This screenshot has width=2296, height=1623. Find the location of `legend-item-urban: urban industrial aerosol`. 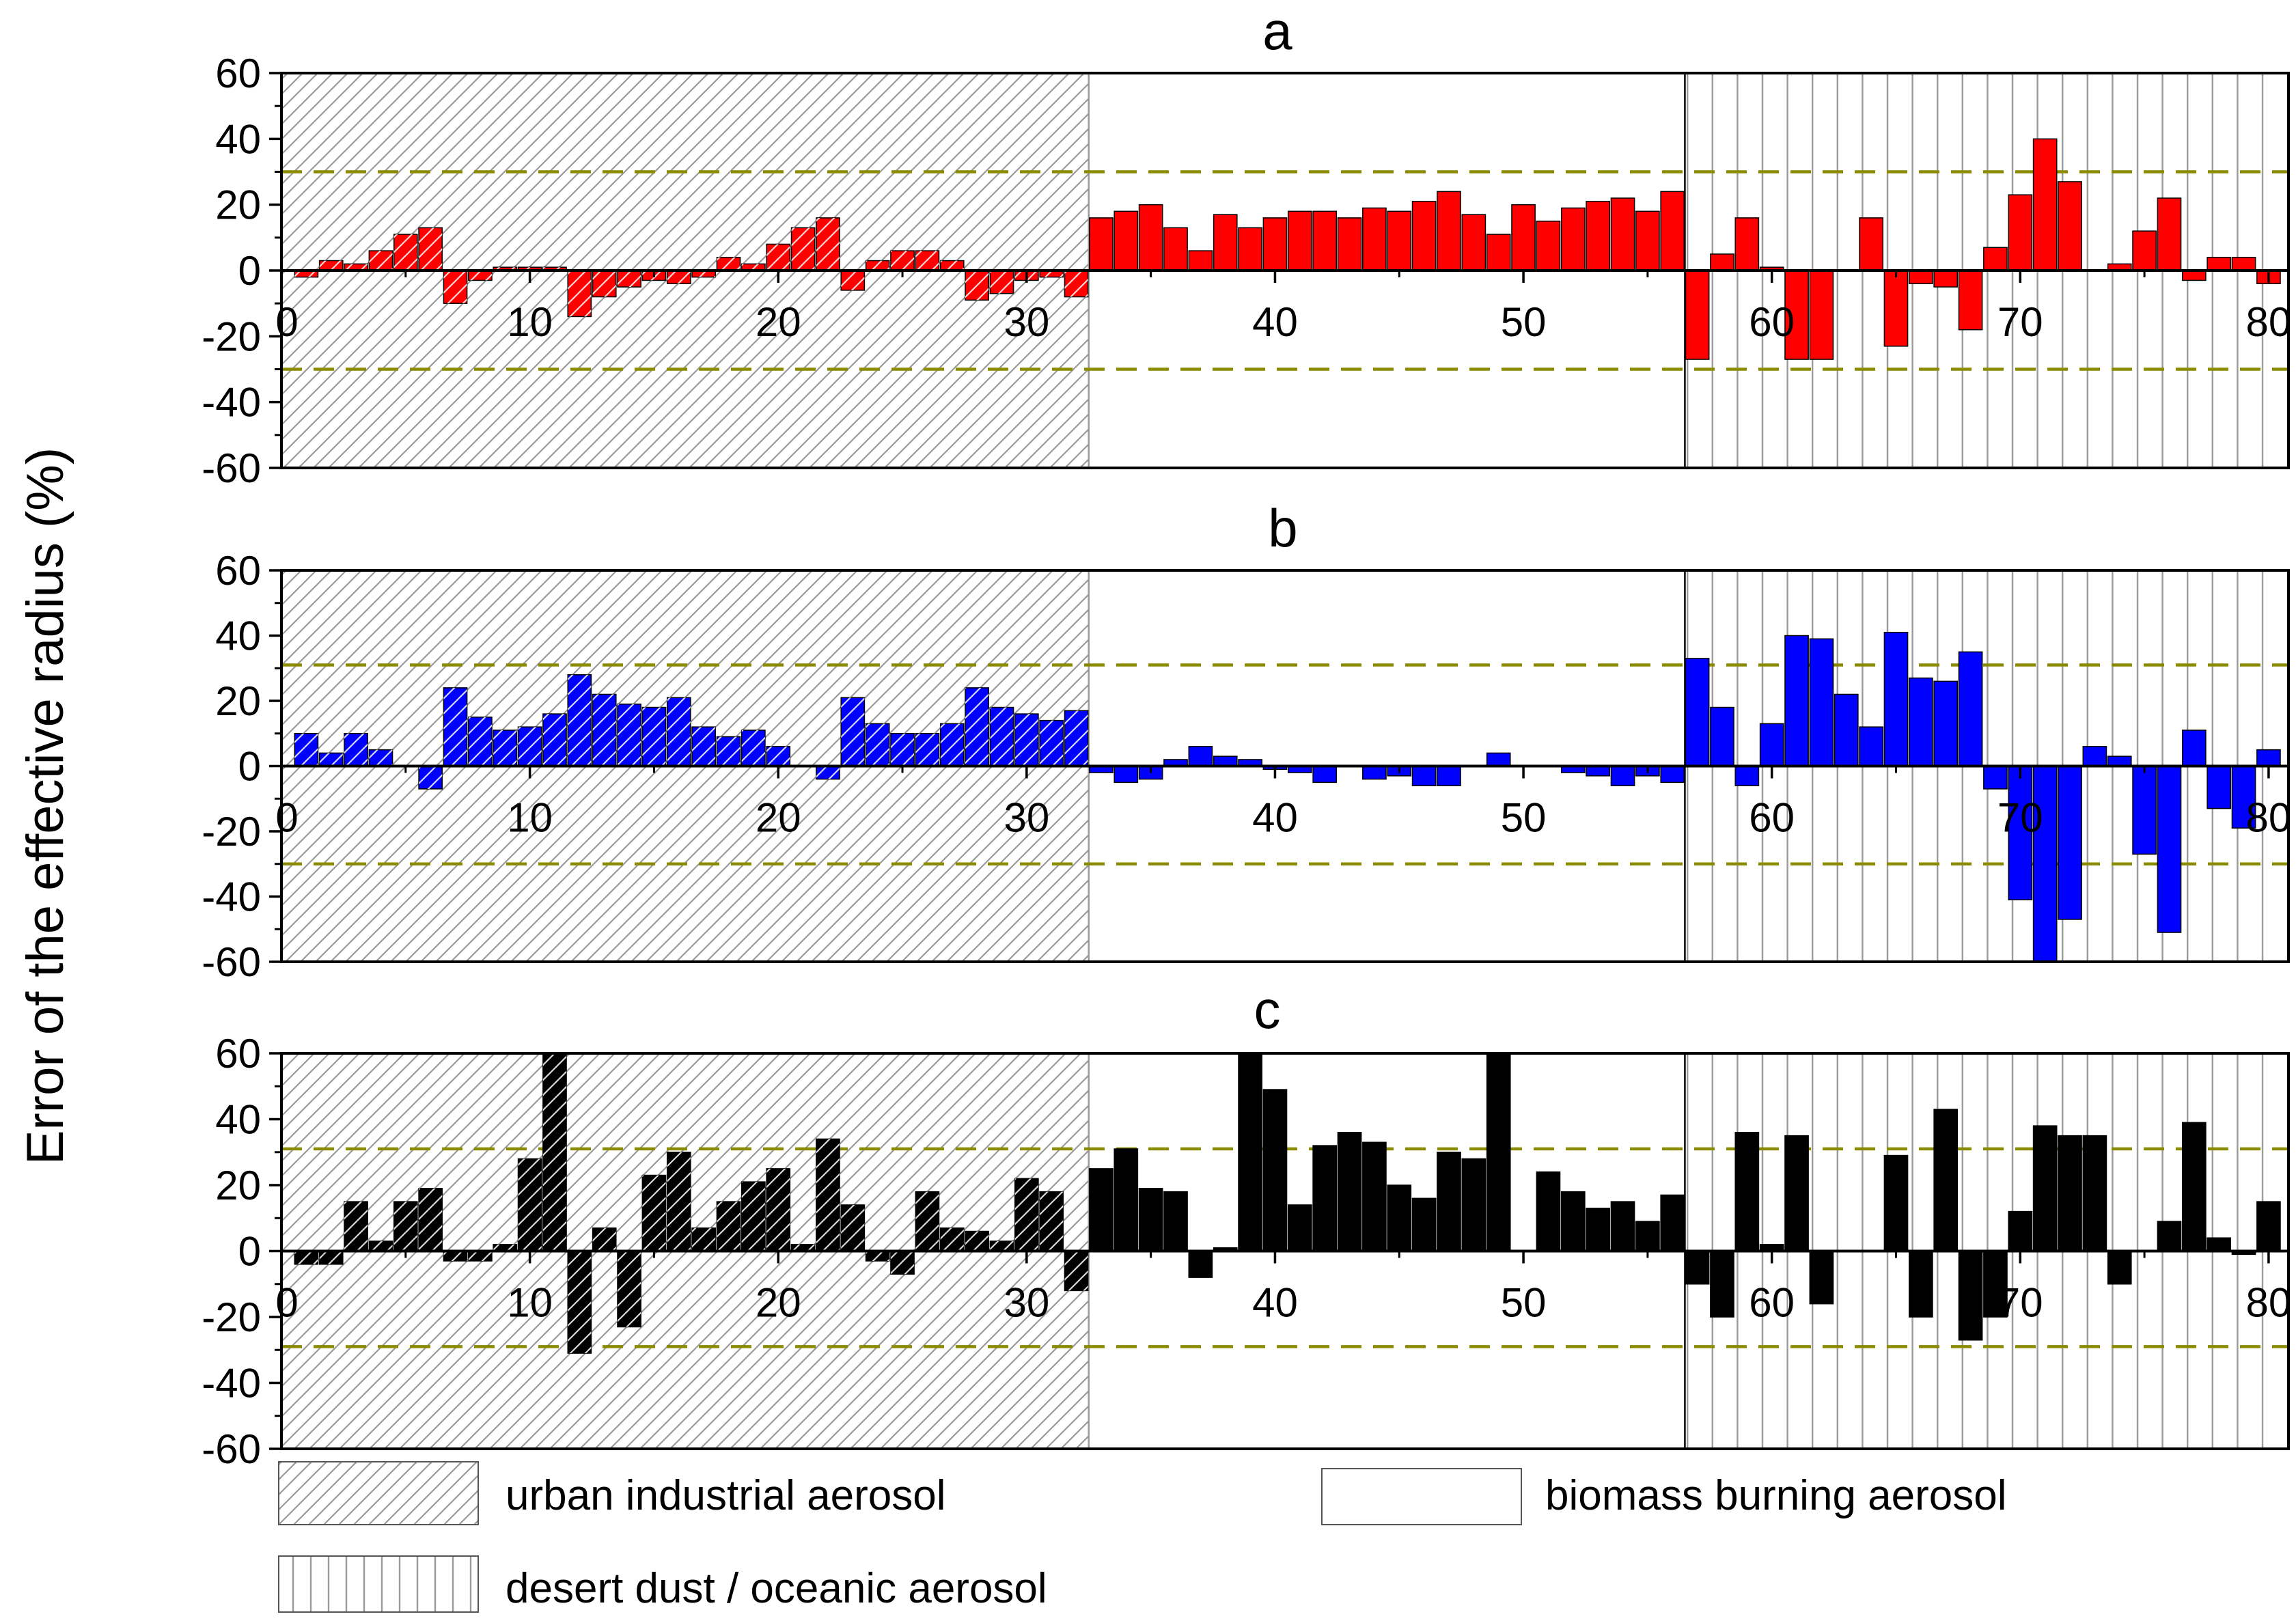

legend-item-urban: urban industrial aerosol is located at coordinates (612, 1493).